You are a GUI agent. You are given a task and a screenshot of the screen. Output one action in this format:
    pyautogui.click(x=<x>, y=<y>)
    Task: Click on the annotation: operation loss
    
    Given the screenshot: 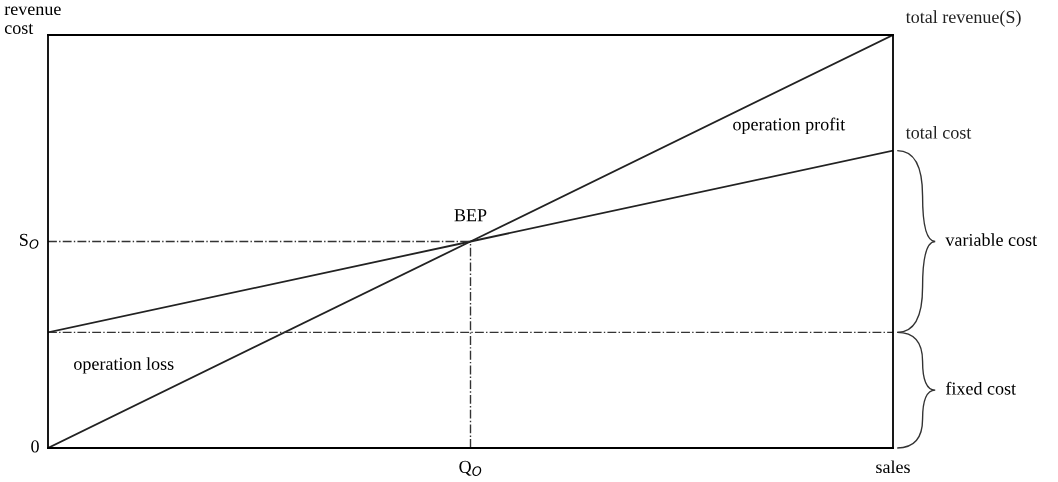 What is the action you would take?
    pyautogui.click(x=124, y=365)
    